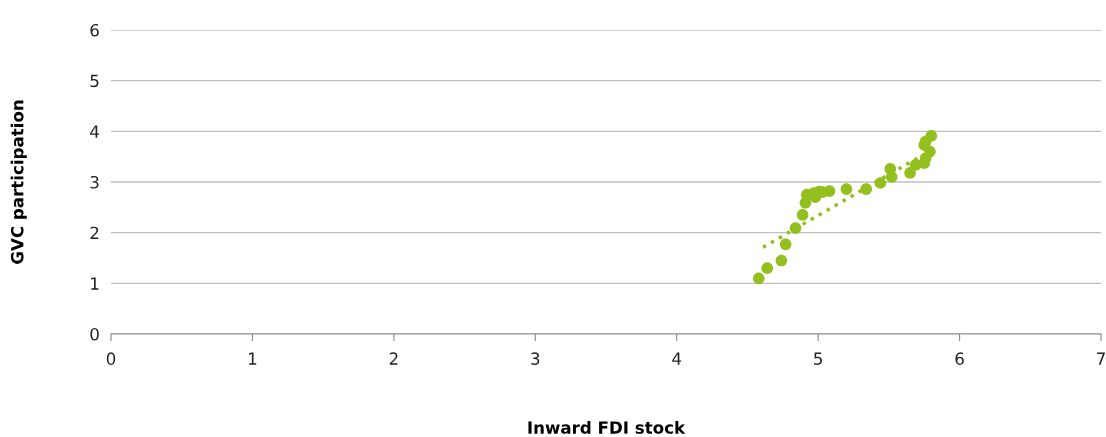 Image resolution: width=1106 pixels, height=437 pixels. What do you see at coordinates (607, 427) in the screenshot?
I see `x-axis-title: Inward FDI stock` at bounding box center [607, 427].